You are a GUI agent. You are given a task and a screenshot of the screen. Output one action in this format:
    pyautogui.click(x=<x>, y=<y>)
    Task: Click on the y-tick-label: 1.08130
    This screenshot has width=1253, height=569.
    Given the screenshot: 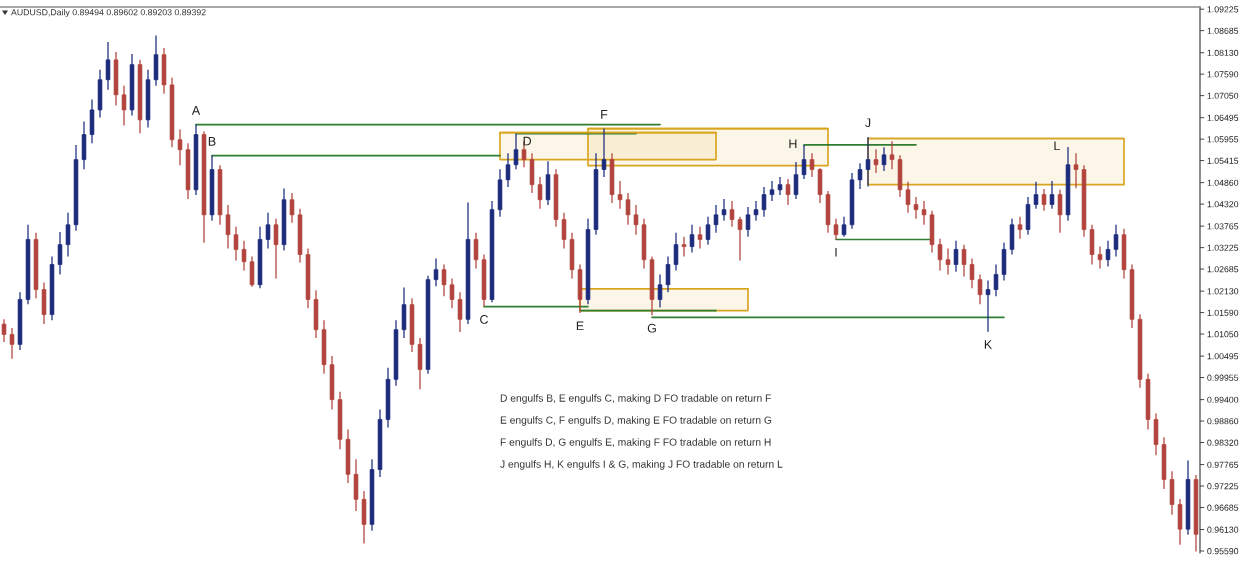 What is the action you would take?
    pyautogui.click(x=1223, y=52)
    